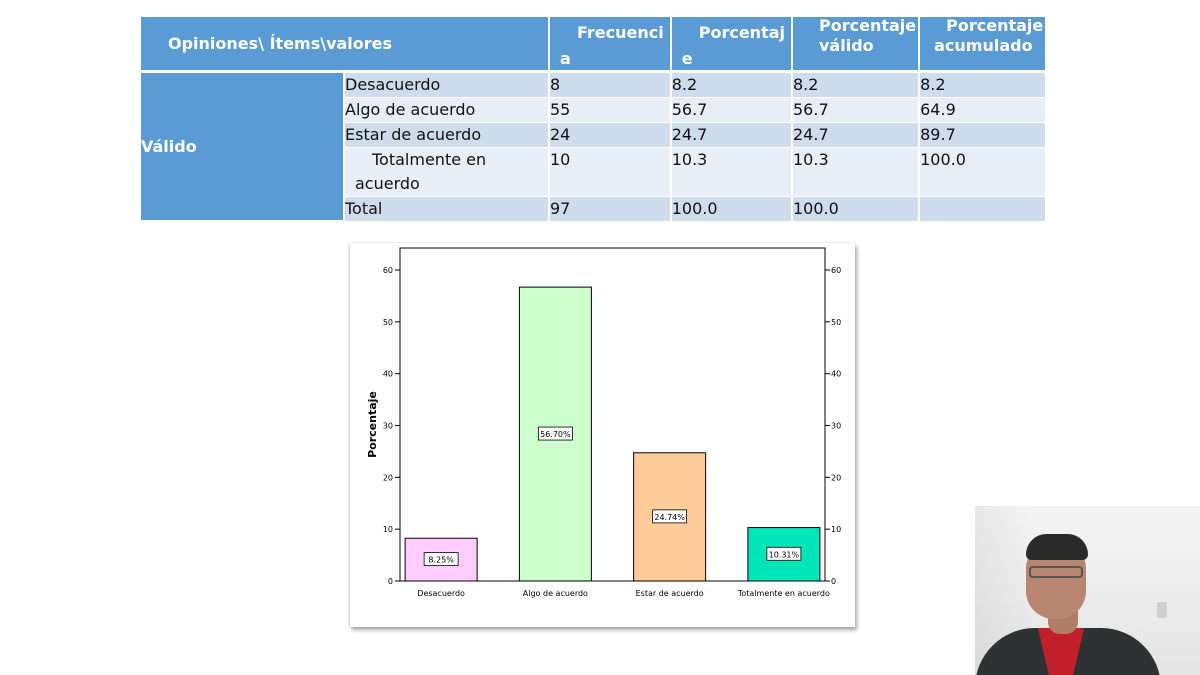  I want to click on row-porcentaje: 8.2, so click(732, 85).